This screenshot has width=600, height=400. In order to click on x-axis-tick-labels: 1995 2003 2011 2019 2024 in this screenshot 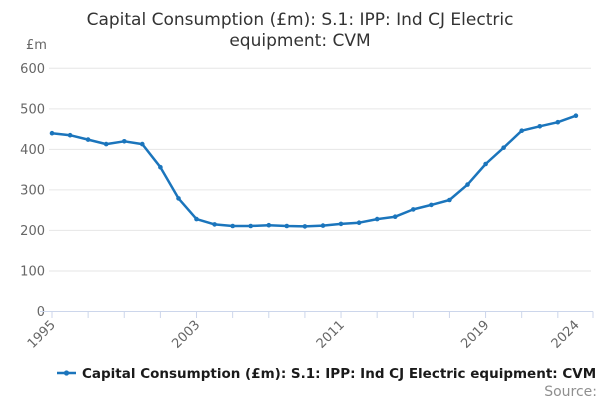, I will do `click(304, 335)`.